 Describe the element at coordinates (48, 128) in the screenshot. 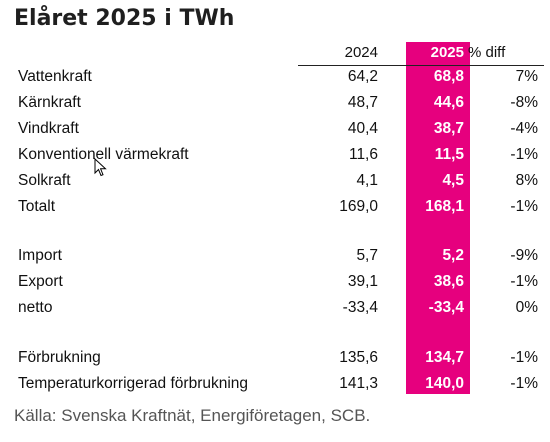

I see `row-label: Vindkraft` at that location.